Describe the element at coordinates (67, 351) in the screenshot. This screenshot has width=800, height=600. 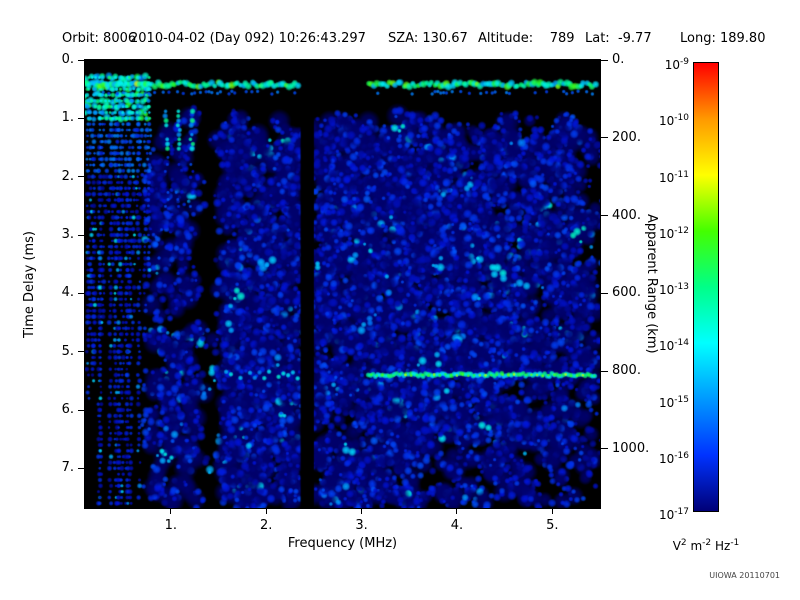
I see `y-tick-left-label: 5.` at that location.